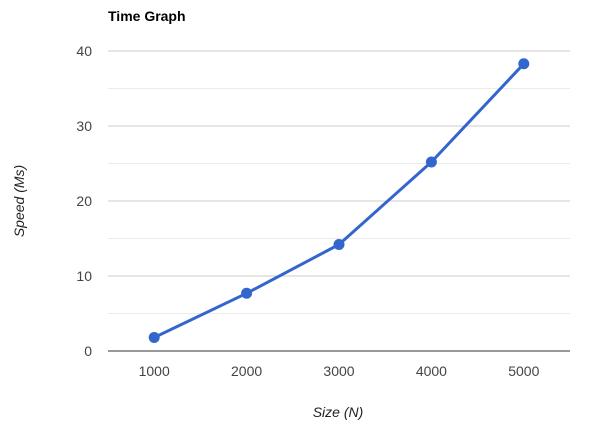  I want to click on y-axis-ticks: 0 10 20 30 40, so click(84, 201).